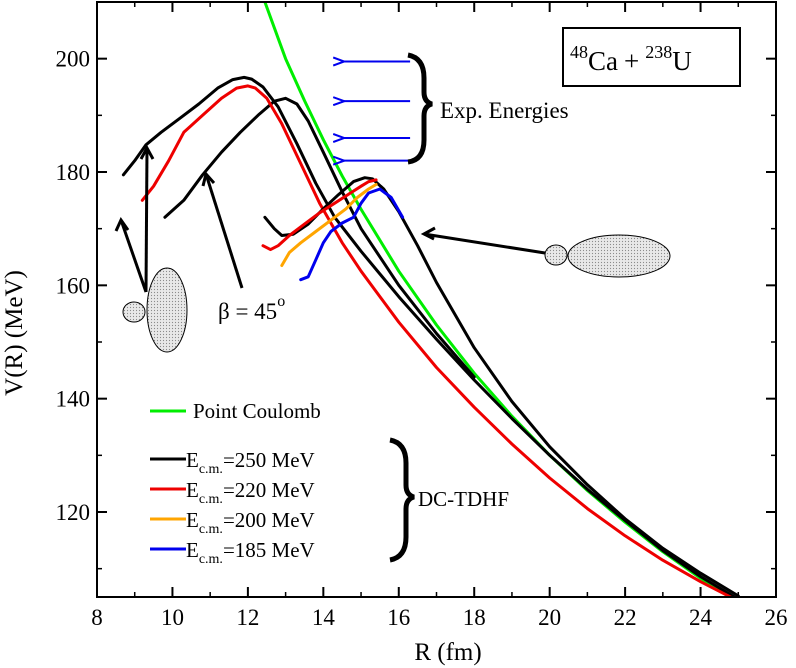 This screenshot has width=796, height=668. Describe the element at coordinates (97, 617) in the screenshot. I see `x-tick-label: 8` at that location.